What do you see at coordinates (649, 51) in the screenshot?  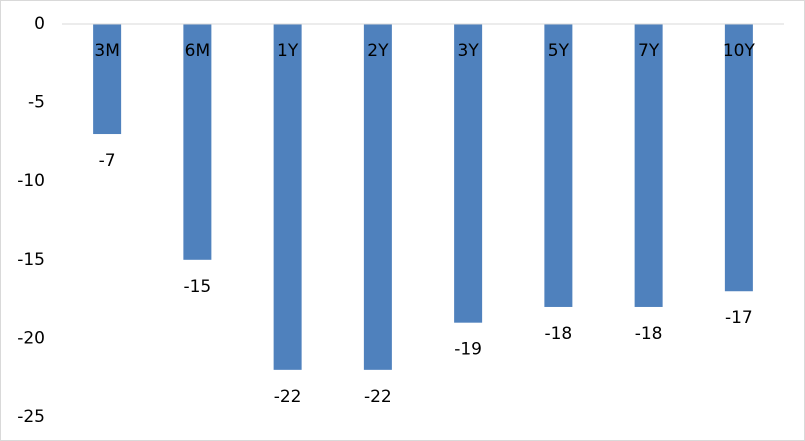 I see `x-tick-label: 7Y` at bounding box center [649, 51].